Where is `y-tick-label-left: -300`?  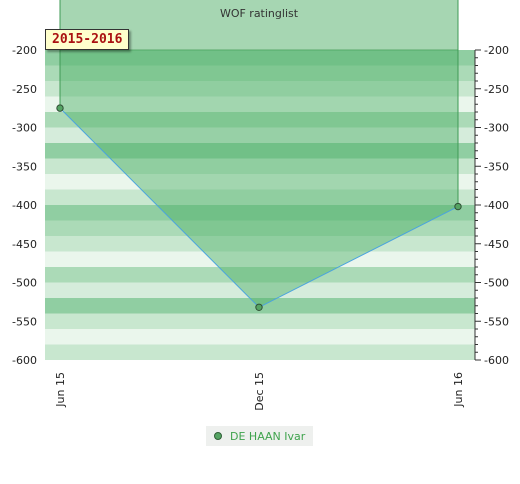
y-tick-label-left: -300 is located at coordinates (24, 128).